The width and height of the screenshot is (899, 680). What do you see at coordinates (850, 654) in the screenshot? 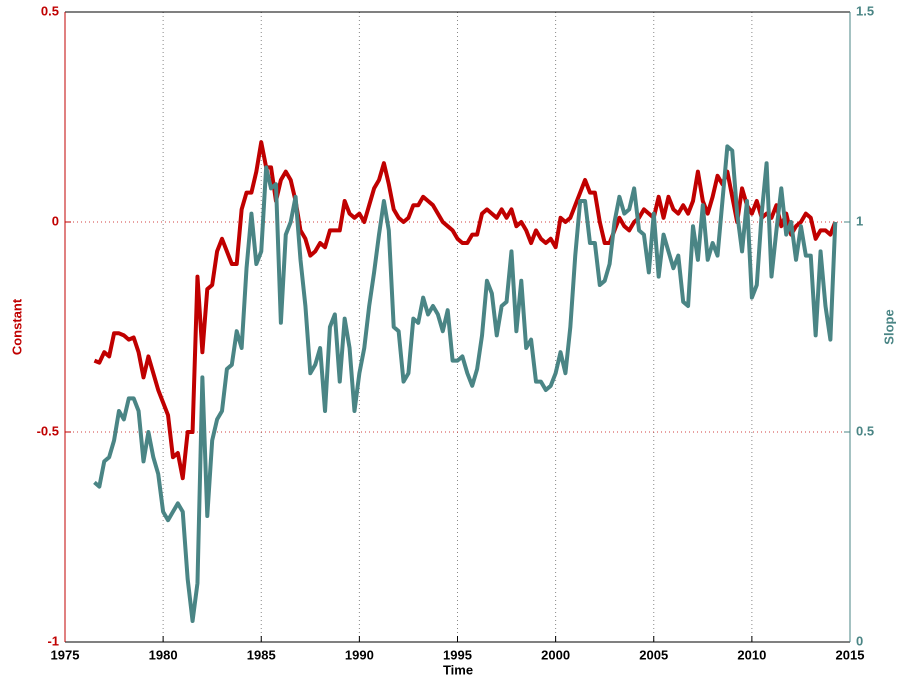
I see `x-tick-label: 2015` at bounding box center [850, 654].